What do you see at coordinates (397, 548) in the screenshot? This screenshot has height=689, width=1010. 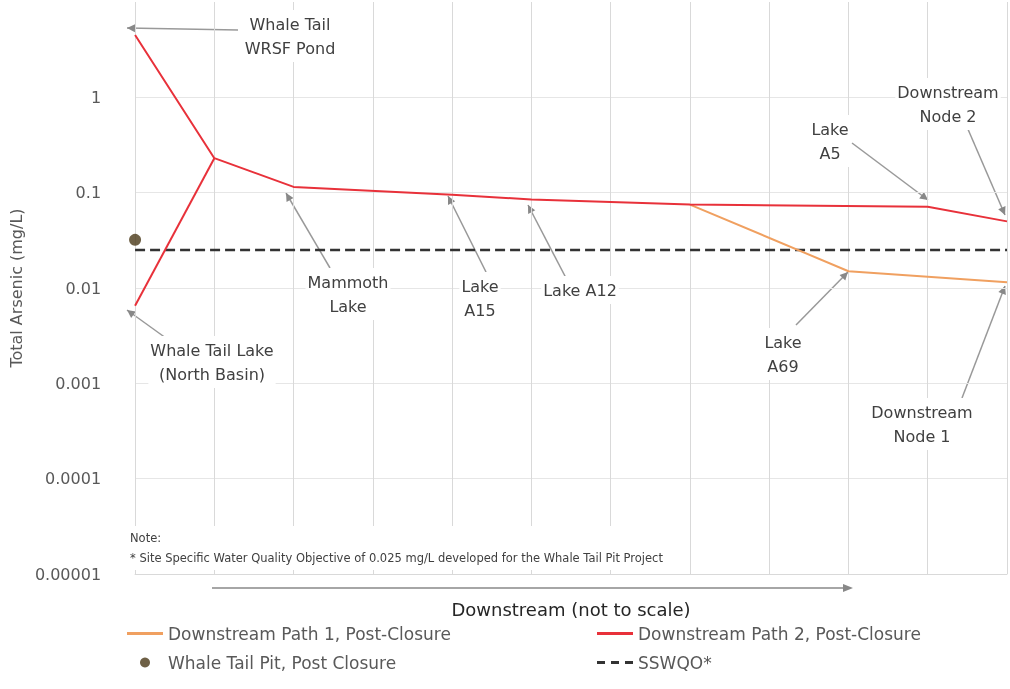 I see `annotation: Note: * Site Specific Water Quality Objective of 0.025 mg/L developed for the Whale Tail Pit Project` at bounding box center [397, 548].